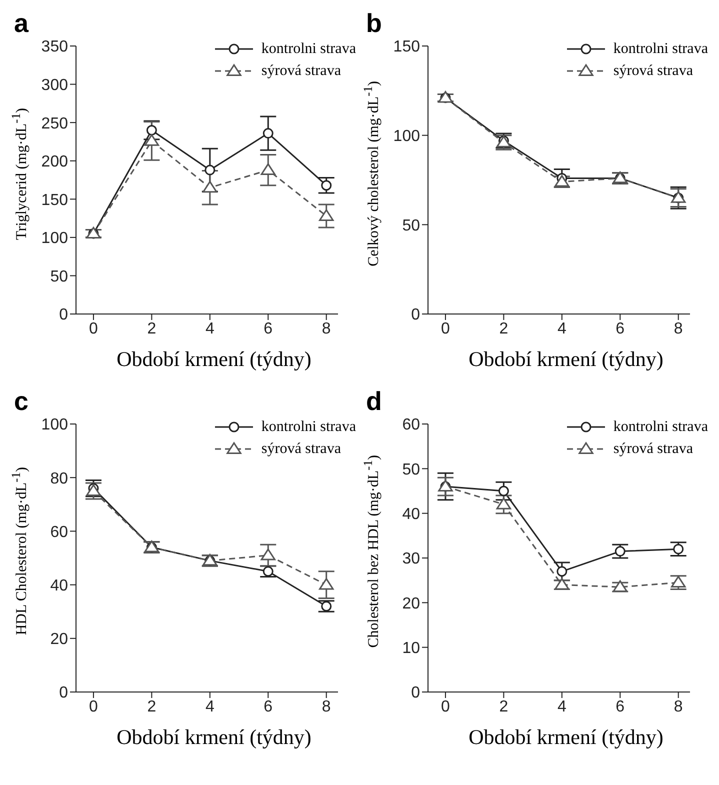 Image resolution: width=719 pixels, height=785 pixels. What do you see at coordinates (374, 23) in the screenshot?
I see `chart-title: b` at bounding box center [374, 23].